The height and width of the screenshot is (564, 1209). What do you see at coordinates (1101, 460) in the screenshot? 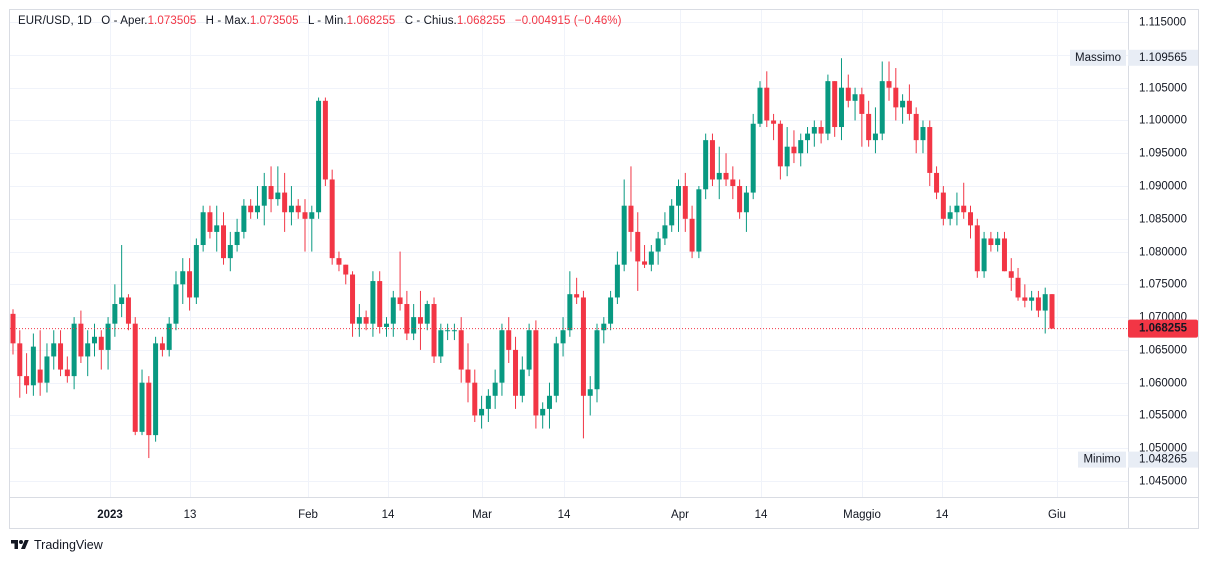
I see `min-label-text: Minimo` at bounding box center [1101, 460].